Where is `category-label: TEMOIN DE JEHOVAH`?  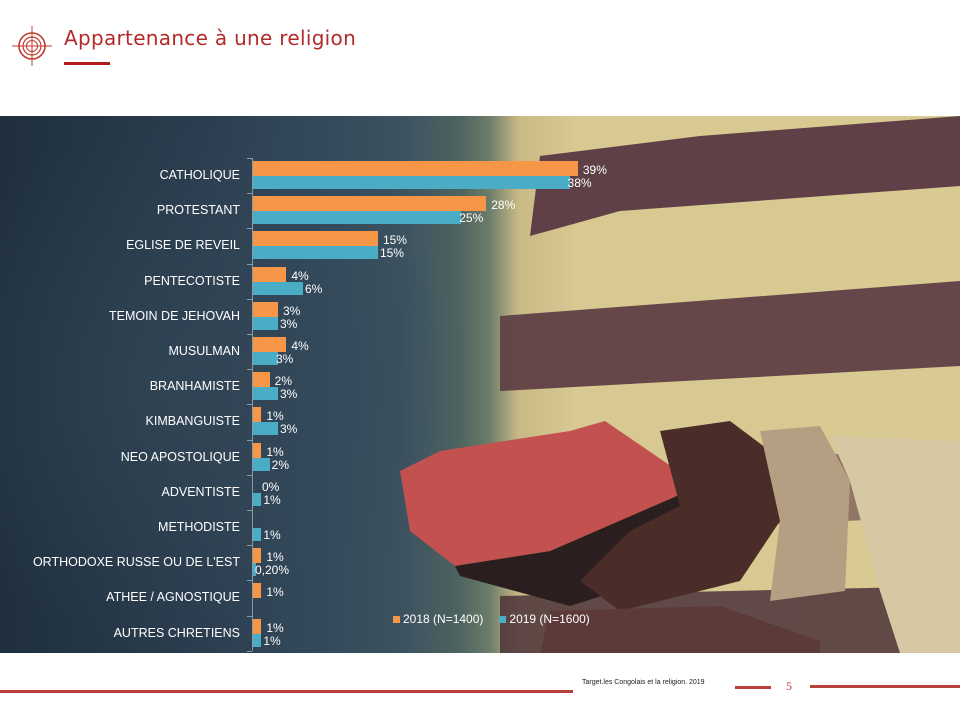 category-label: TEMOIN DE JEHOVAH is located at coordinates (174, 315).